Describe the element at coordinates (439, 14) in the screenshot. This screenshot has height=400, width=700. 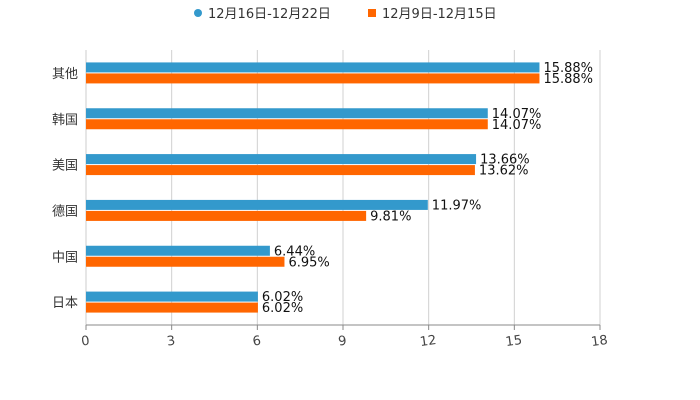
I see `legend-label-series-2: 12月9日-12月15日` at that location.